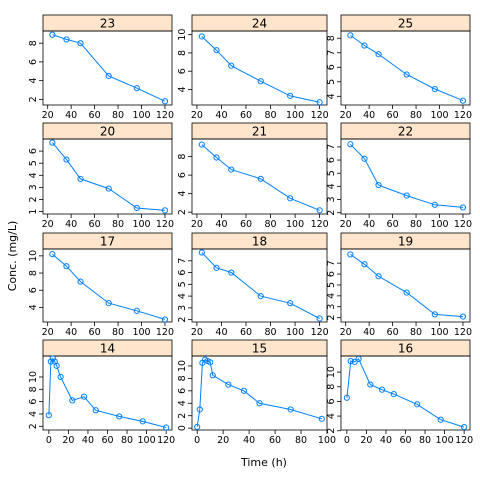  Describe the element at coordinates (33, 212) in the screenshot. I see `y-tick-label: 1` at that location.